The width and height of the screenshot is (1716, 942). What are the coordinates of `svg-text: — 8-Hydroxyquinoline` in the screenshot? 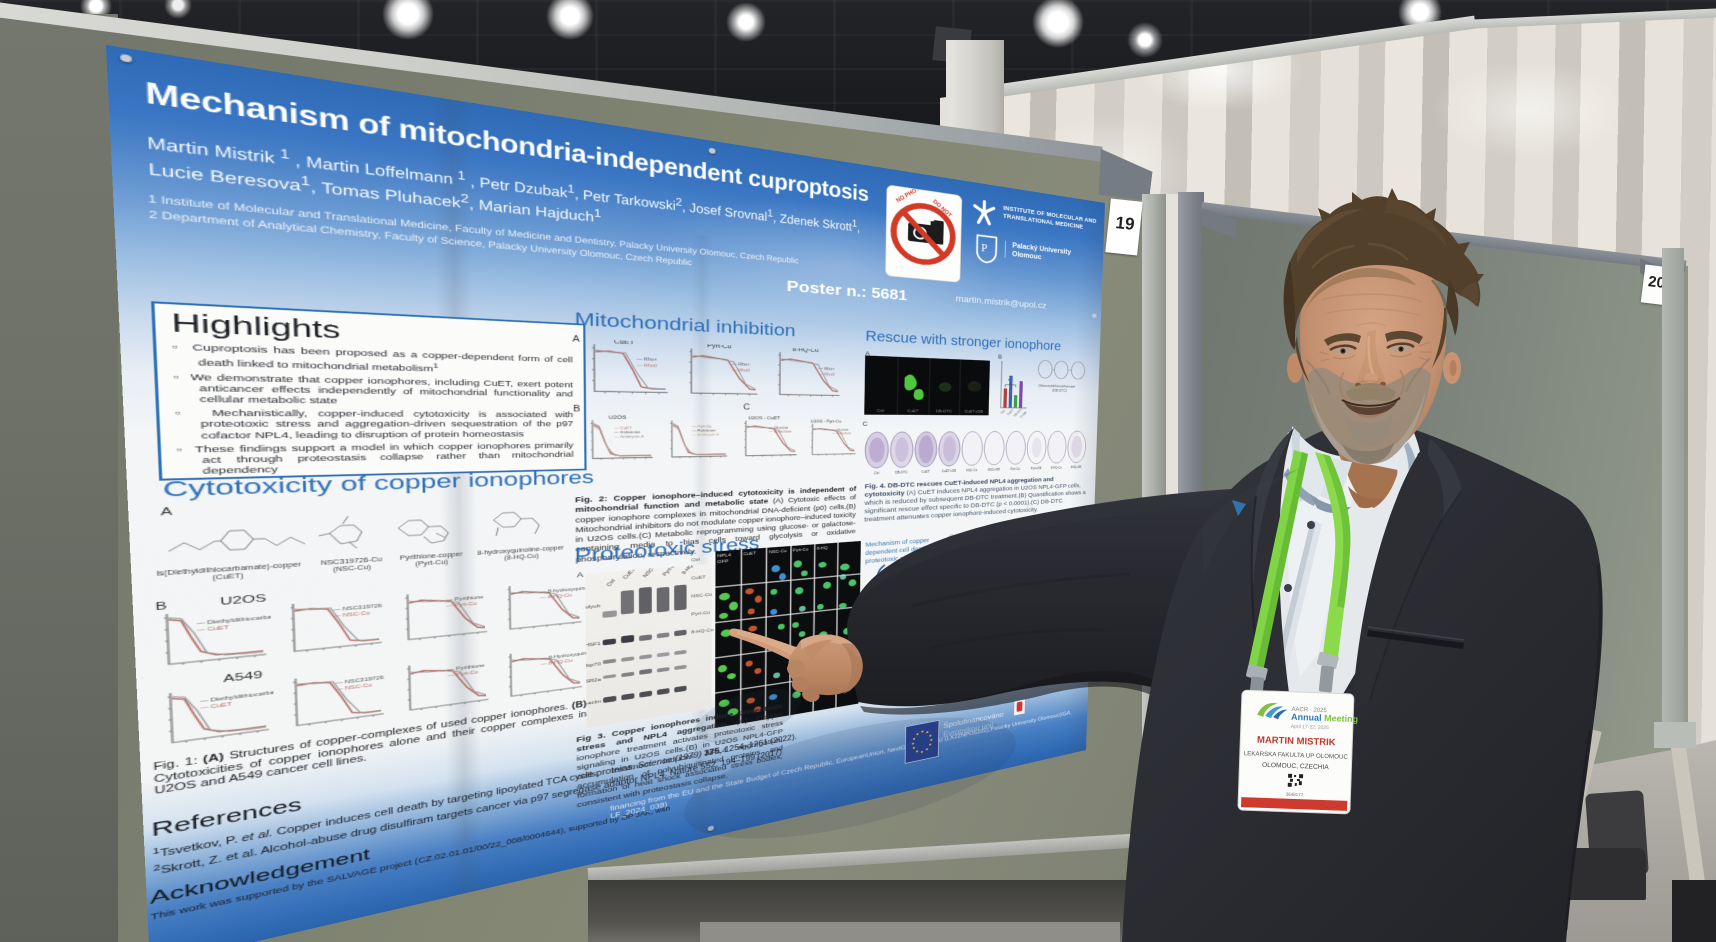 It's located at (563, 655).